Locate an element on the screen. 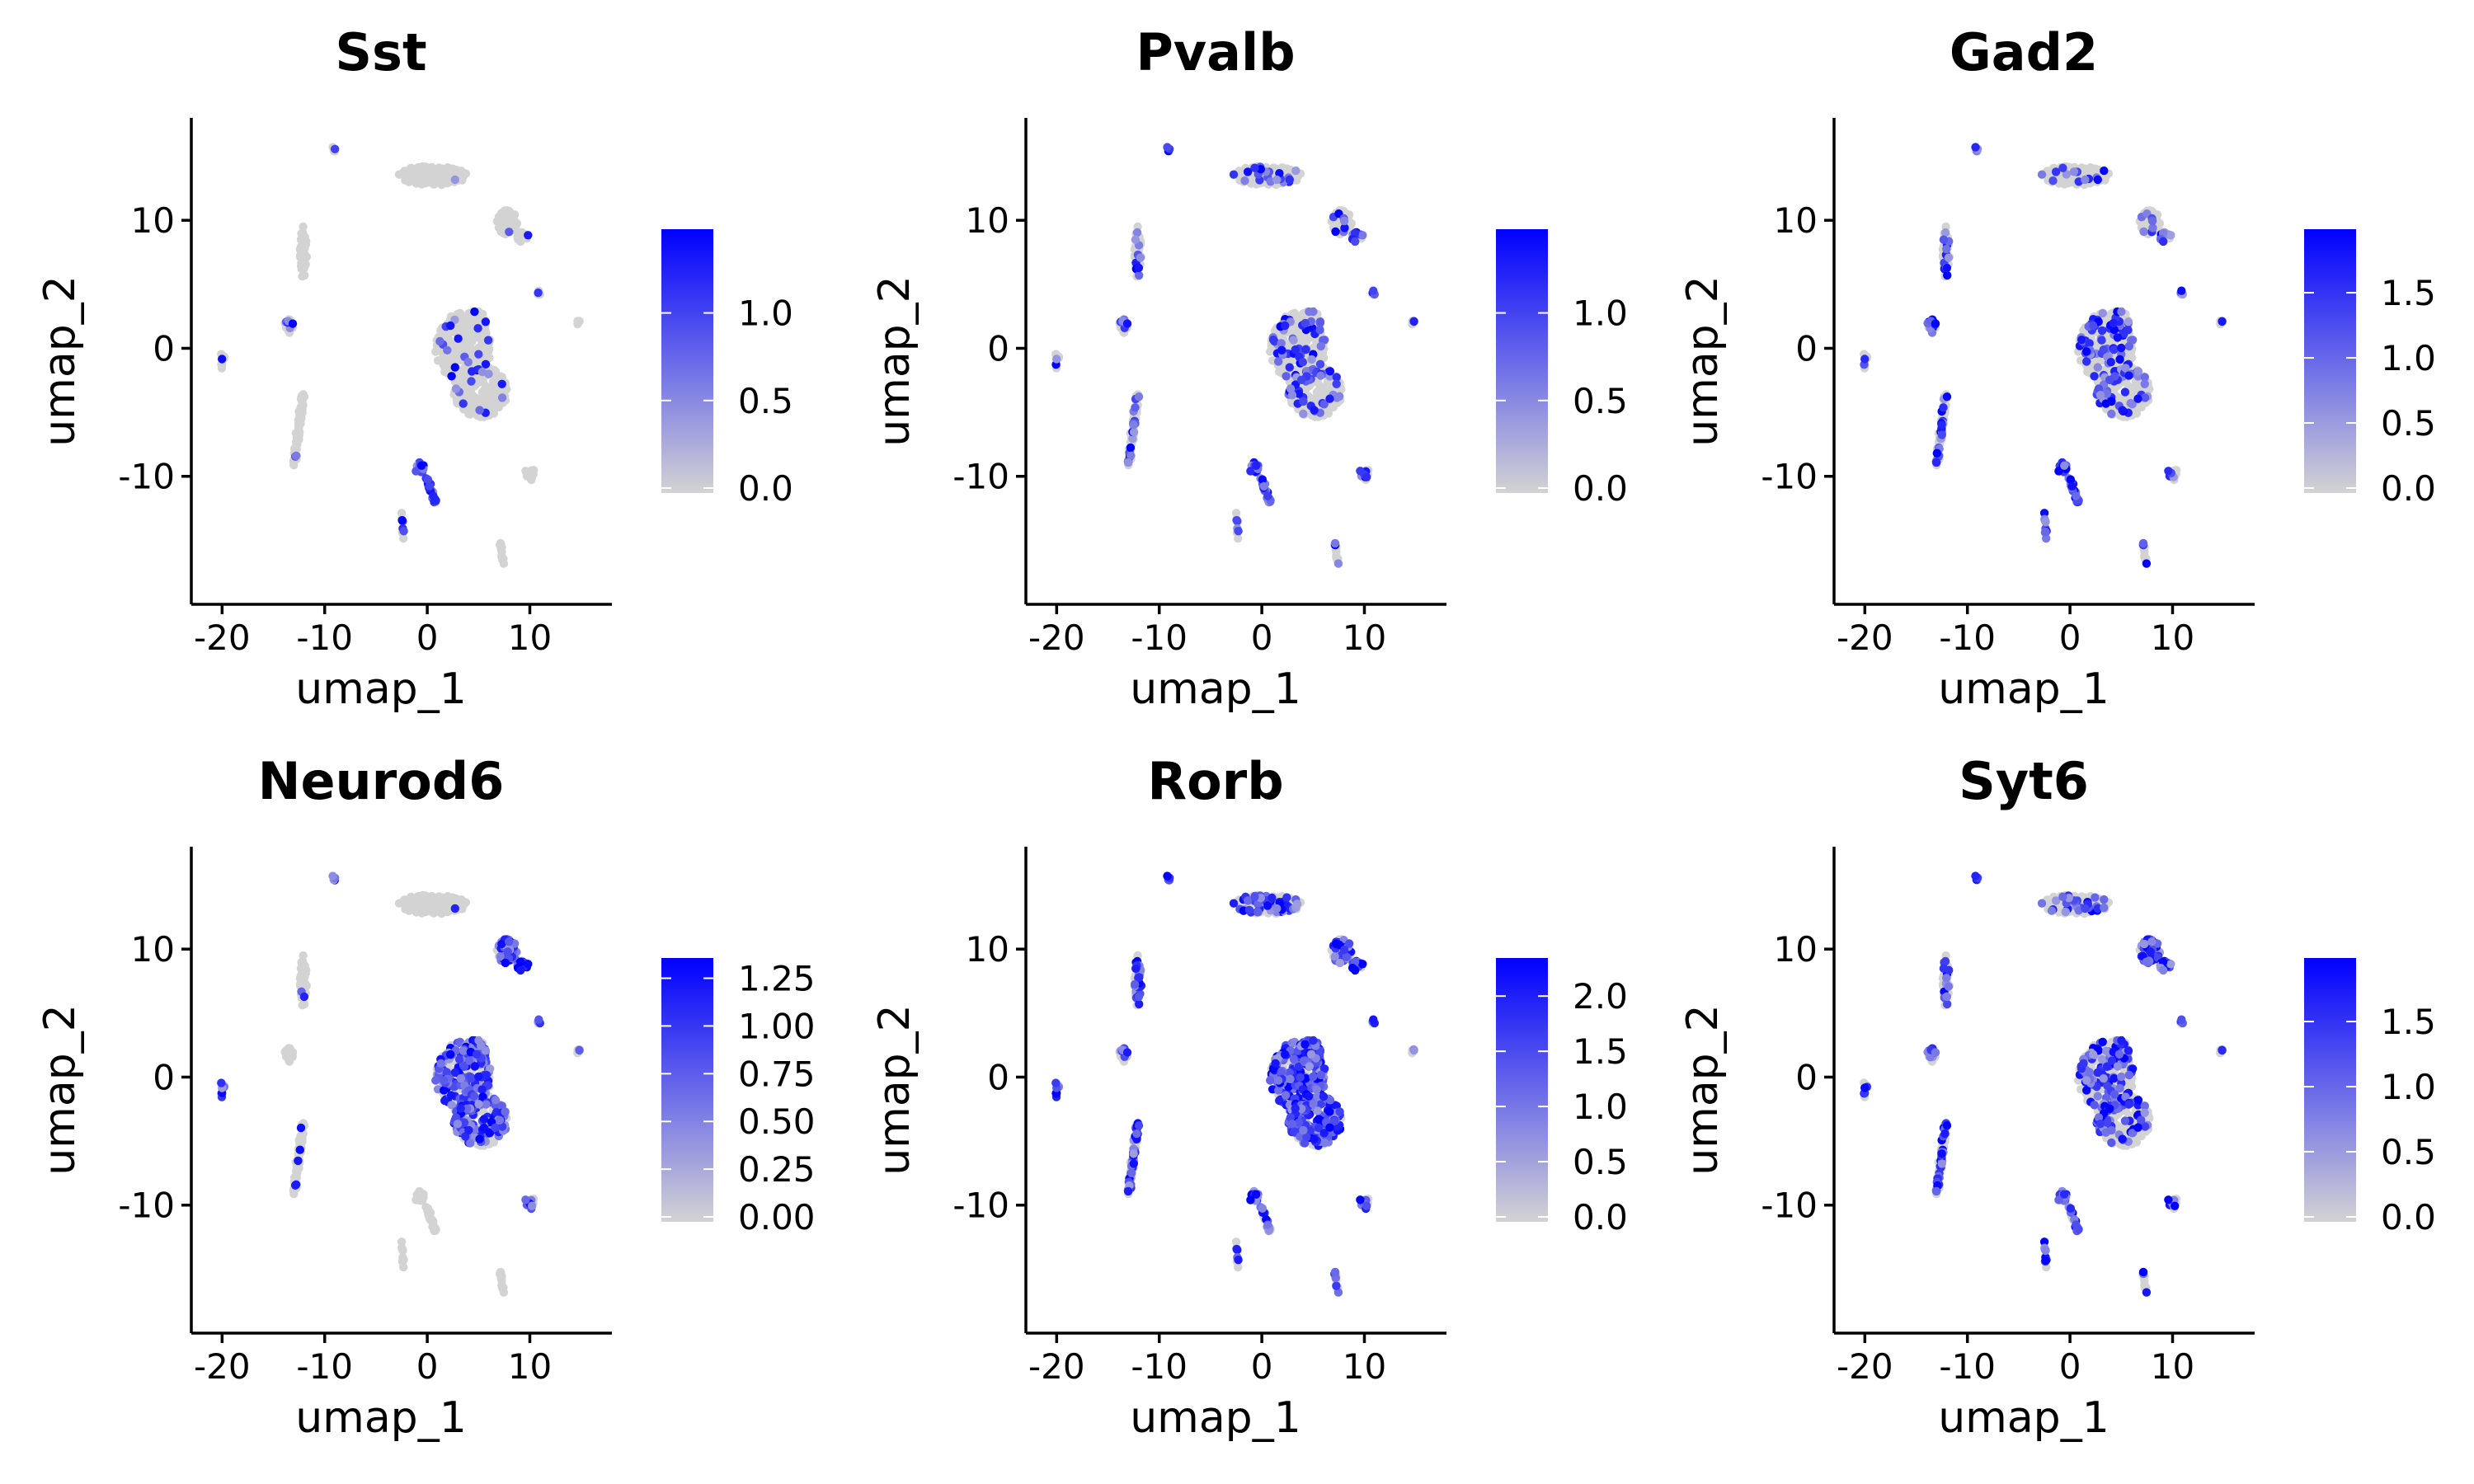 The width and height of the screenshot is (2474, 1484). scatter-points is located at coordinates (1234, 1084).